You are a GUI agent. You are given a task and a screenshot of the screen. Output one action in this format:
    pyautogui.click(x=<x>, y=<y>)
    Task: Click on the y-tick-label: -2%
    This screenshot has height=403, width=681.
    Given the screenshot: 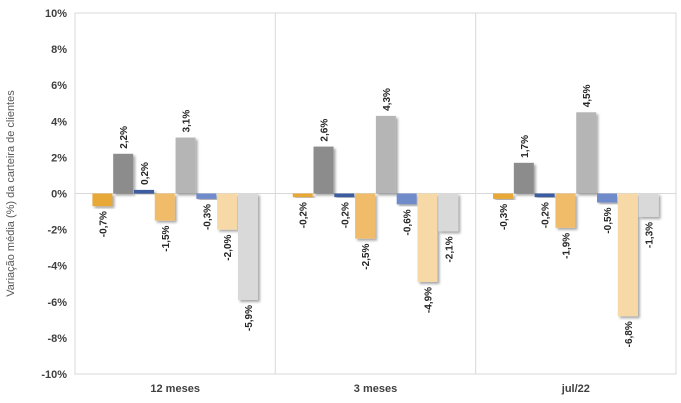 What is the action you would take?
    pyautogui.click(x=57, y=231)
    